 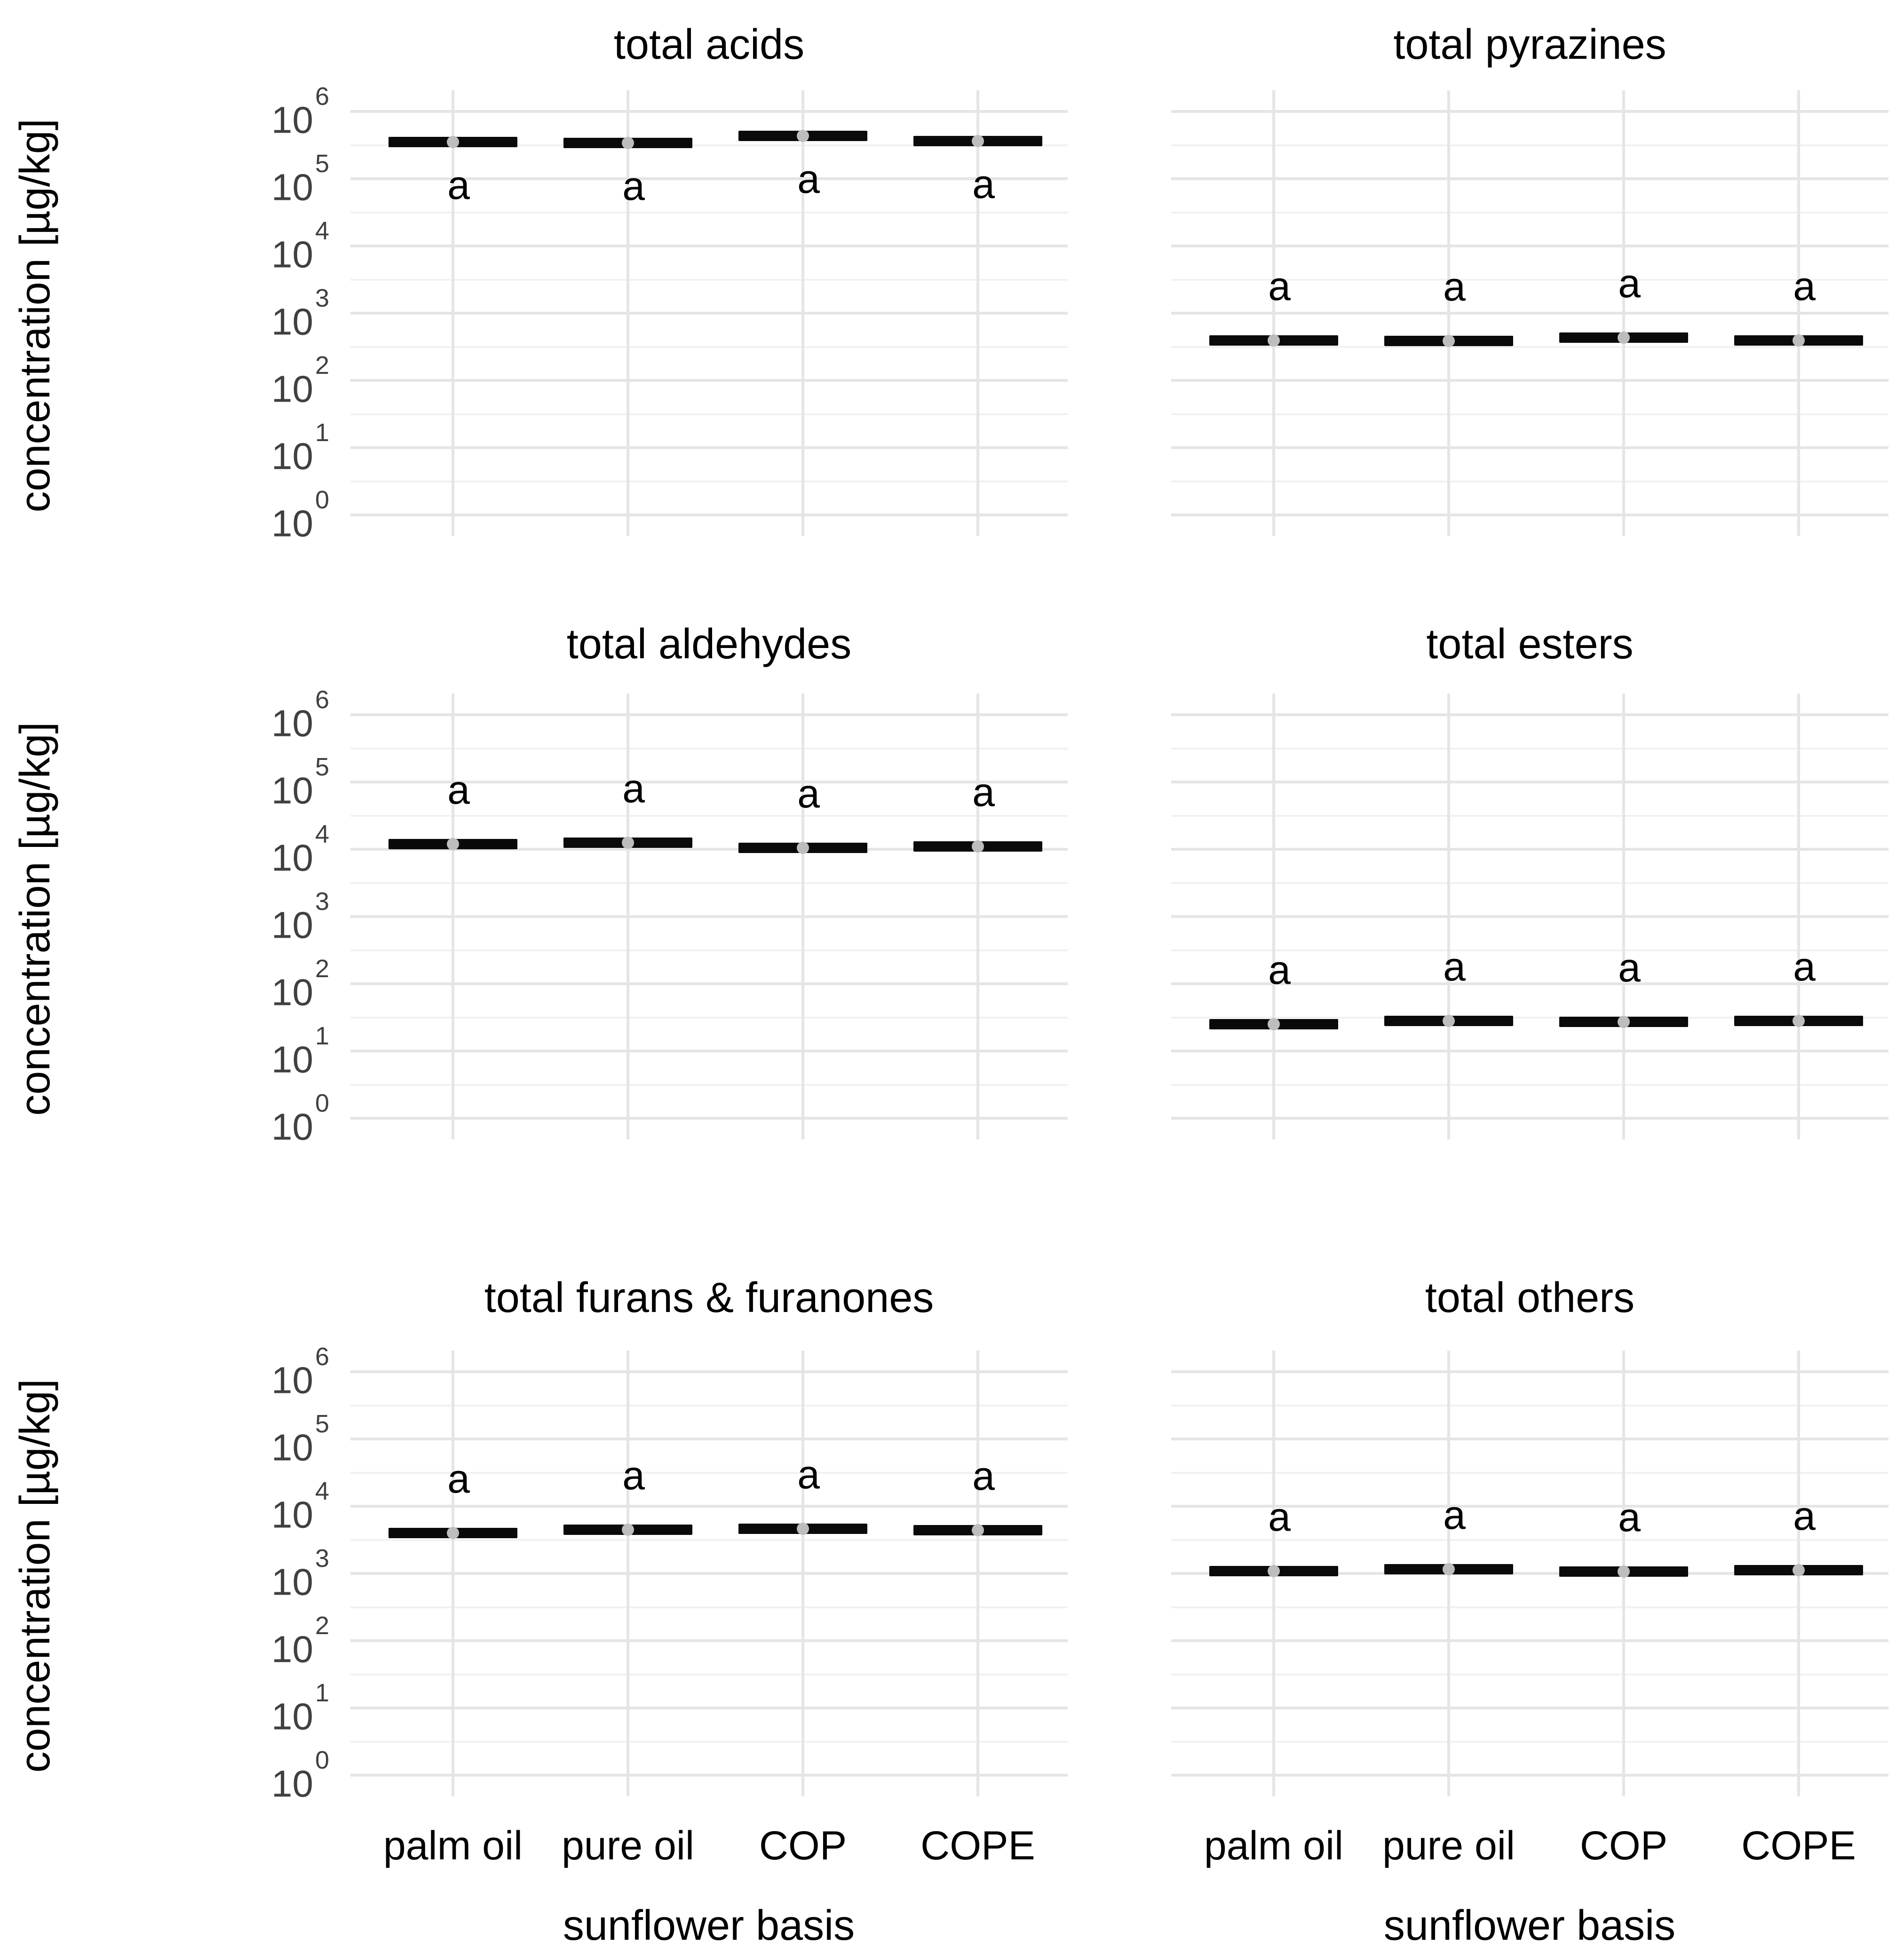 I want to click on y-tick-exponent: 6, so click(x=322, y=97).